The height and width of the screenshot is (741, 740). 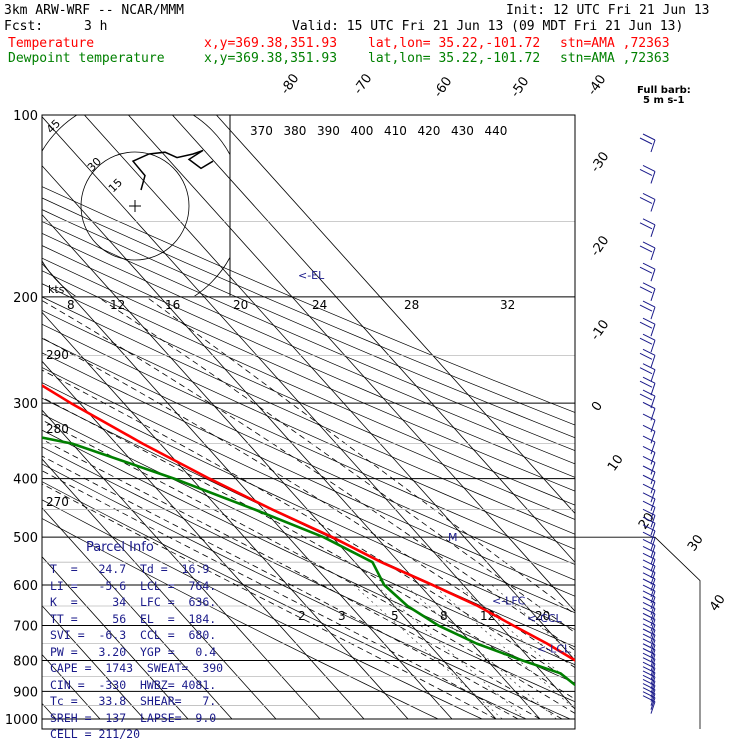 What do you see at coordinates (137, 668) in the screenshot?
I see `parcel-info-row: CAPE = 1743 SWEAT= 390` at bounding box center [137, 668].